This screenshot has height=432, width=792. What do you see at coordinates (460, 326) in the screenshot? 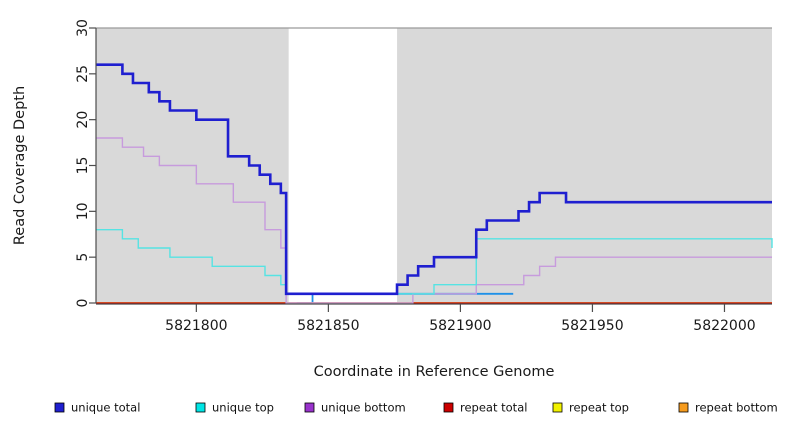
I see `x-tick-label: 5821900` at bounding box center [460, 326].